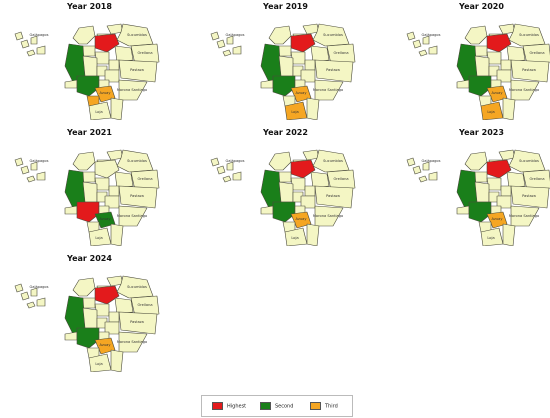 The width and height of the screenshot is (550, 418). I want to click on legend-label-highest: Highest, so click(237, 406).